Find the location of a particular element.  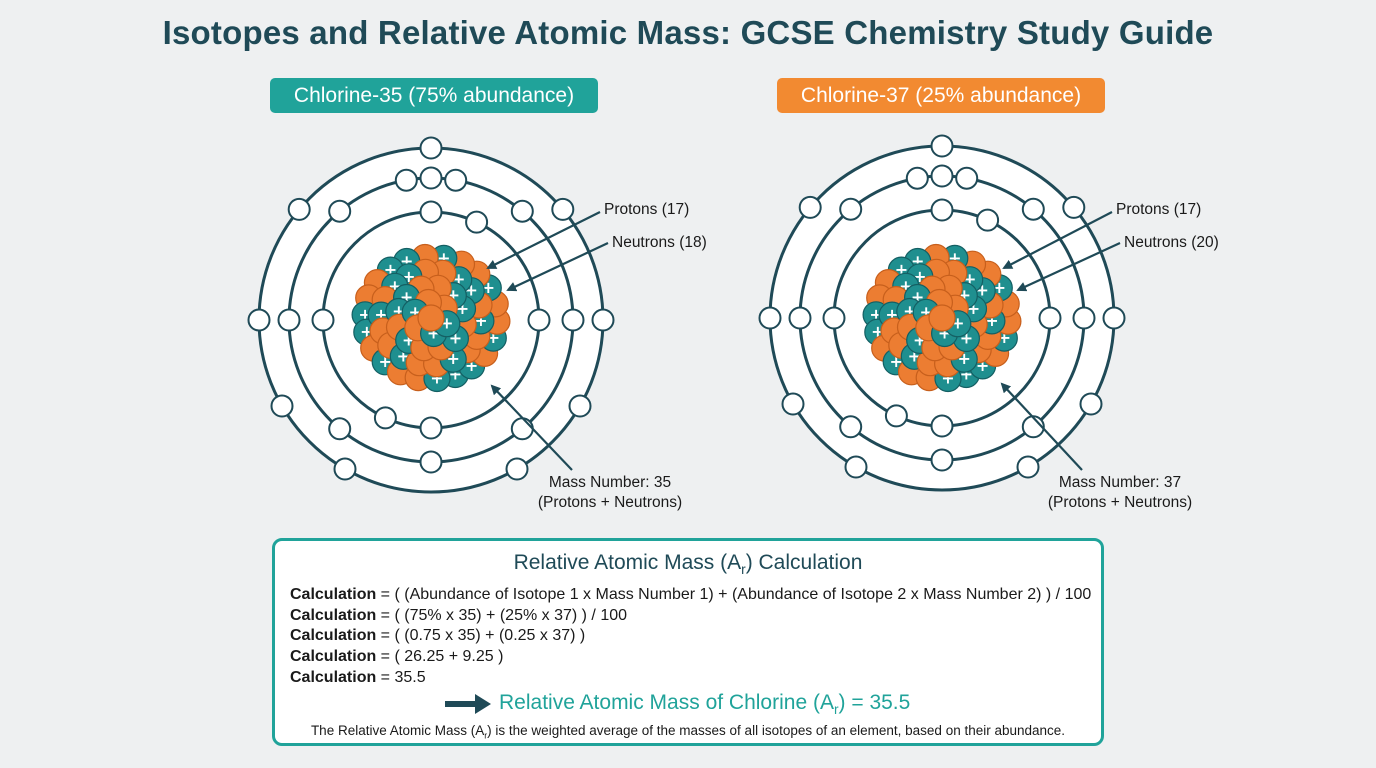

chlorine-37-electrons is located at coordinates (942, 306).